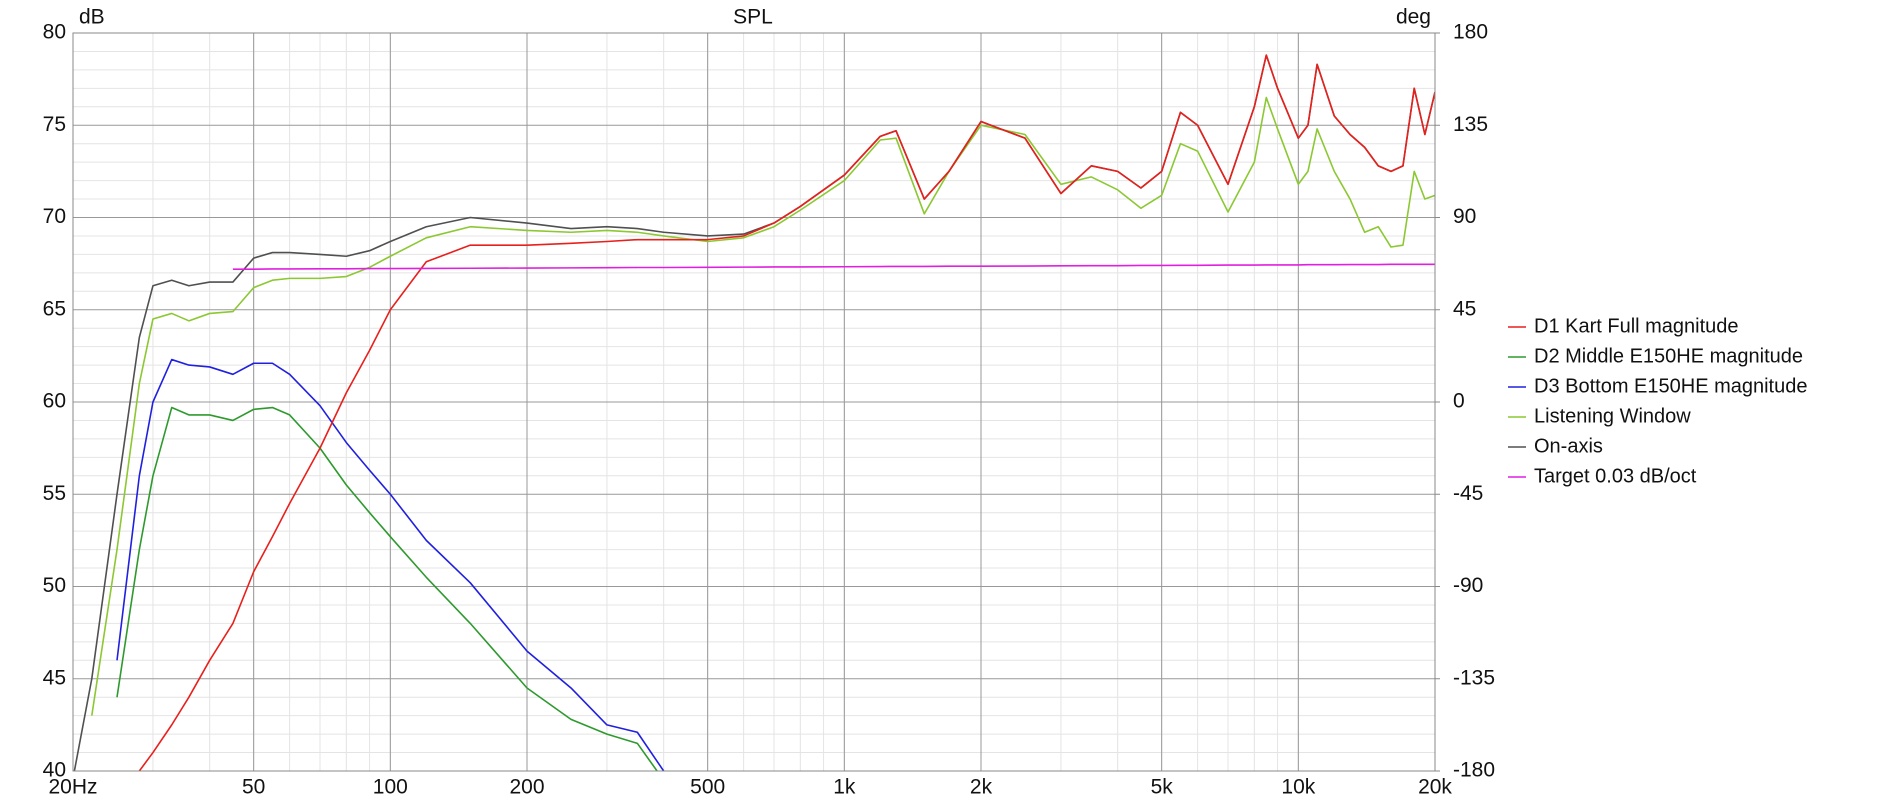 The width and height of the screenshot is (1889, 800). What do you see at coordinates (253, 787) in the screenshot?
I see `x-tick-label: 50` at bounding box center [253, 787].